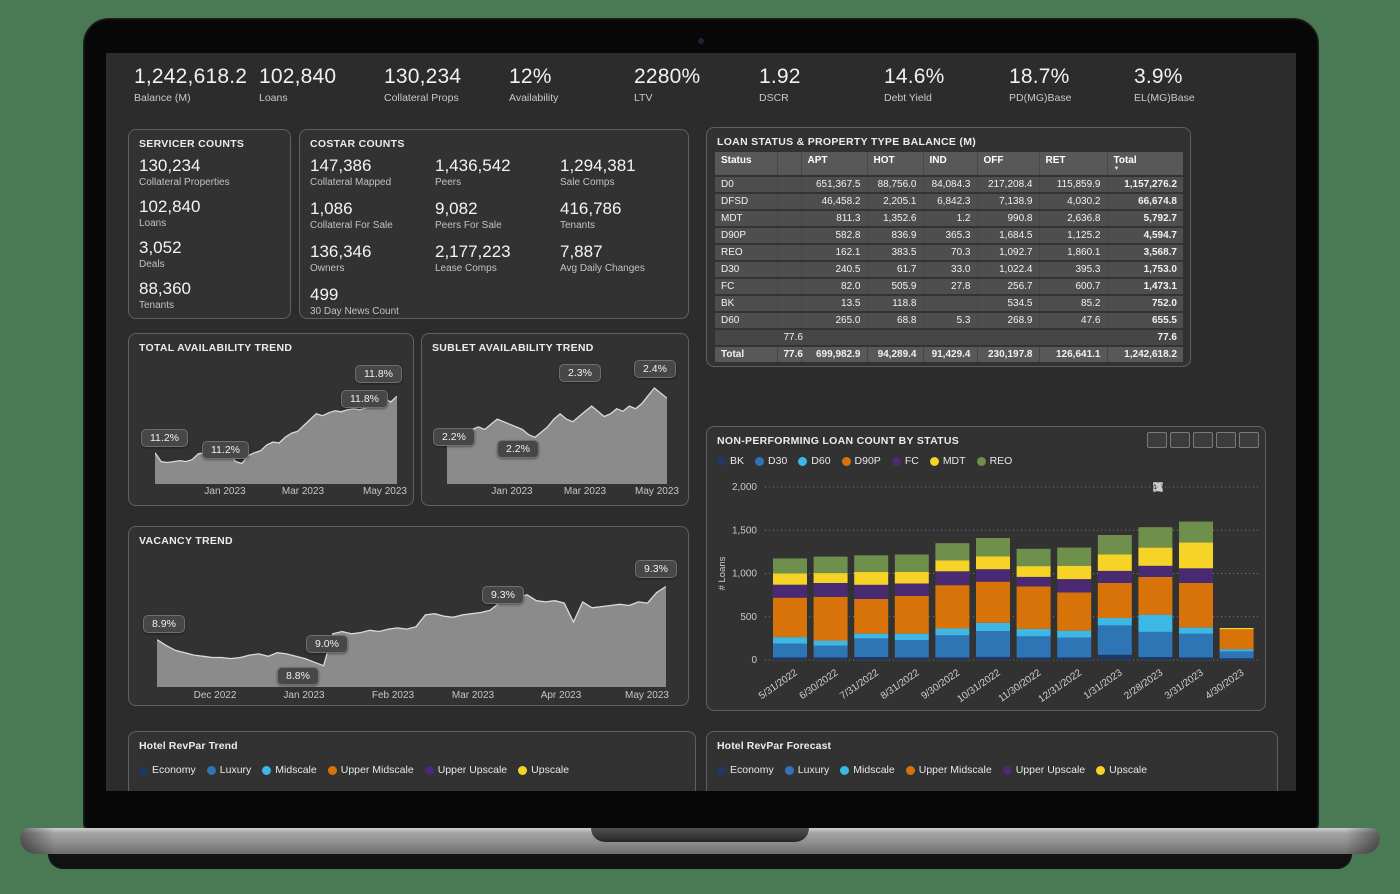  I want to click on column-header-blank, so click(788, 164).